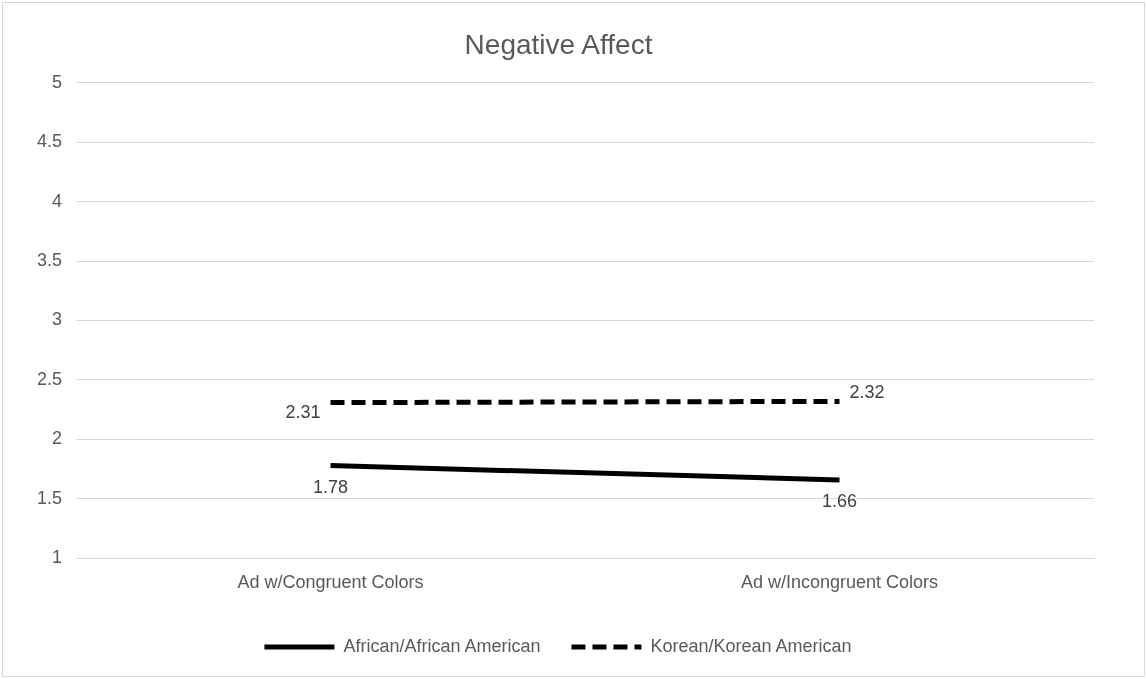  I want to click on y-tick-label: 1.5, so click(49, 497).